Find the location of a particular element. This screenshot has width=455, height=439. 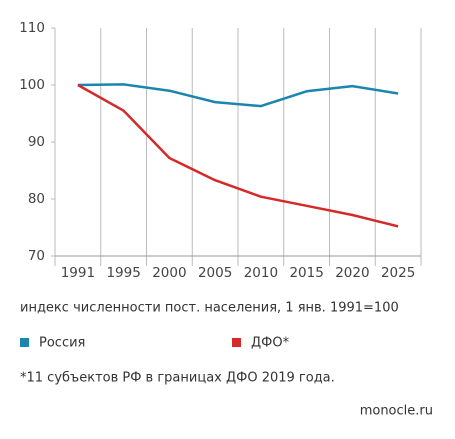

y-tick-label: 90 is located at coordinates (36, 142).